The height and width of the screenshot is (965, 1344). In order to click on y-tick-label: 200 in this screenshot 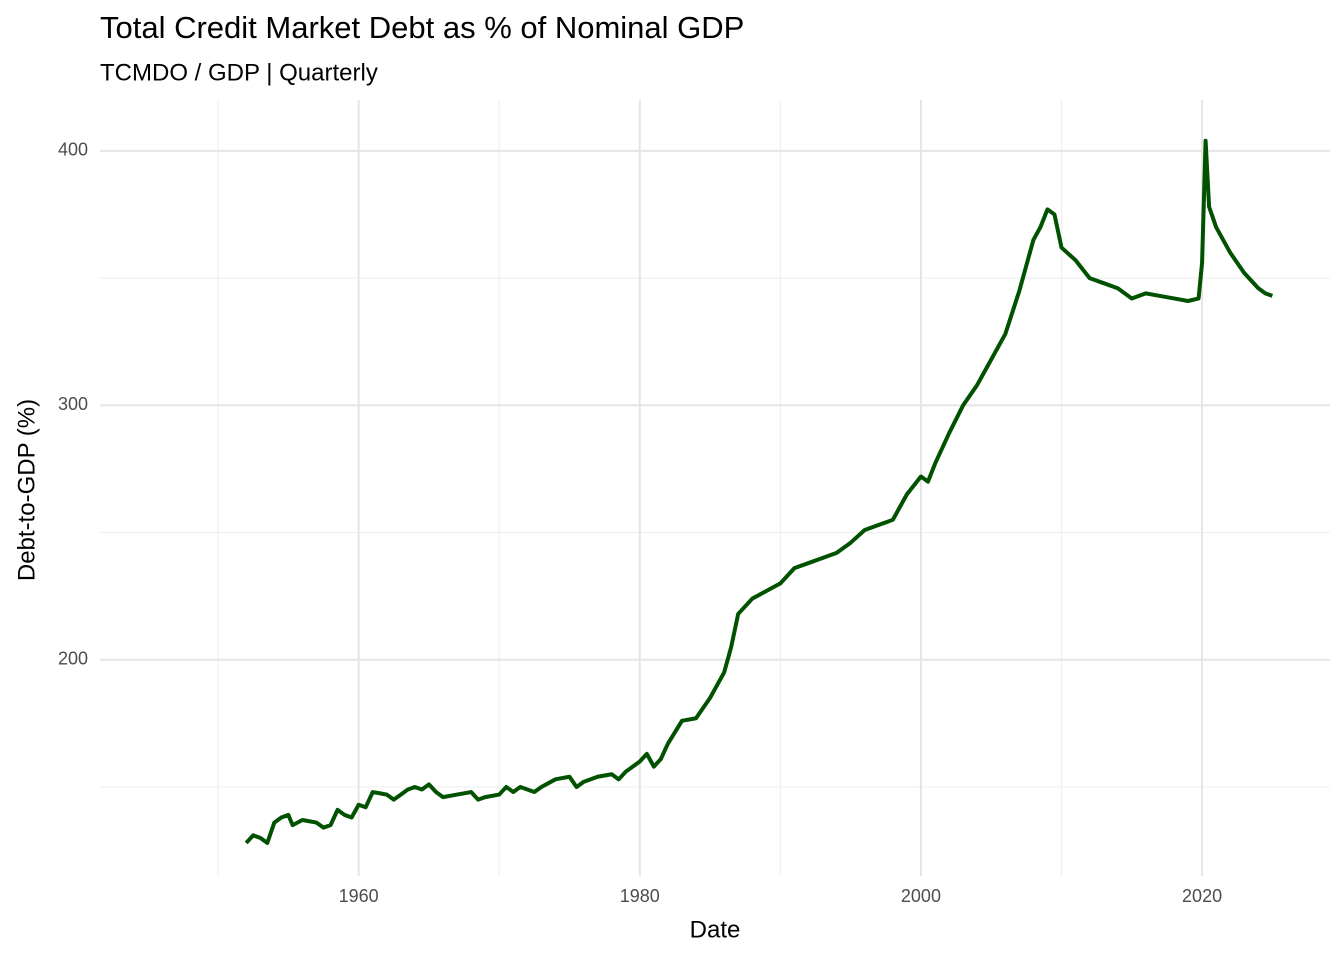, I will do `click(73, 658)`.